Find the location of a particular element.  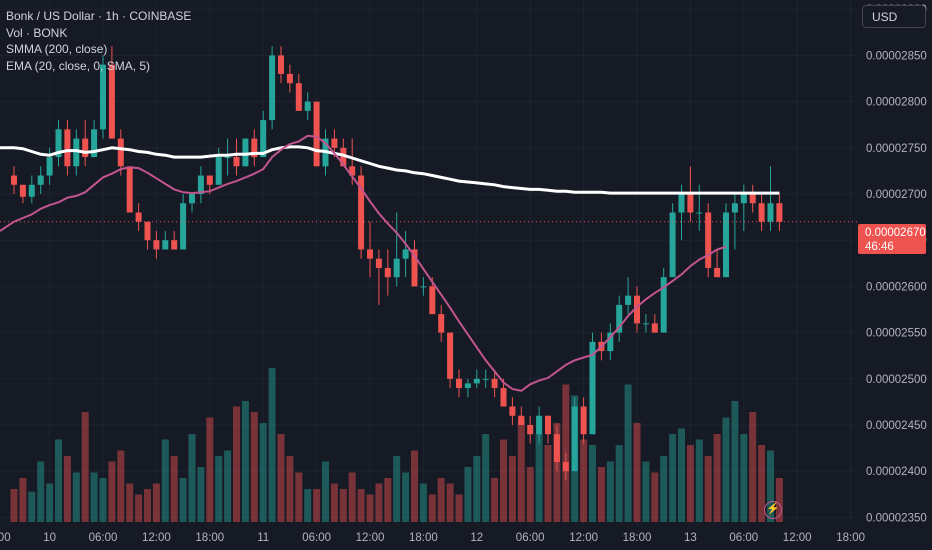

currency-button: USD is located at coordinates (894, 16).